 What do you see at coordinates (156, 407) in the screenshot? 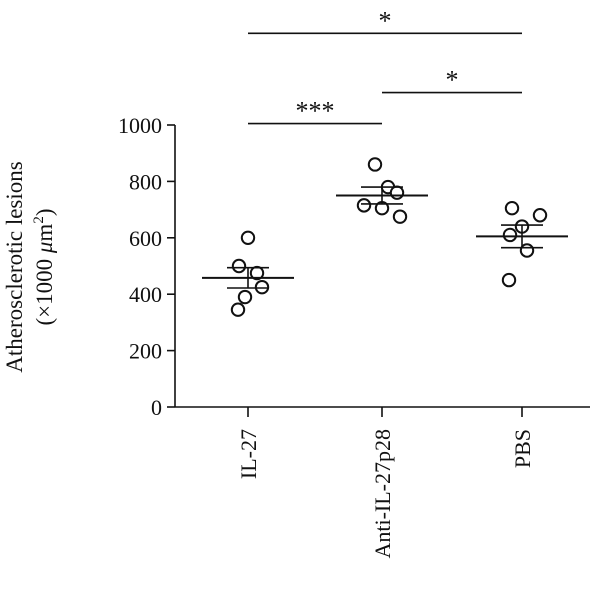
I see `y-tick-label: 0` at bounding box center [156, 407].